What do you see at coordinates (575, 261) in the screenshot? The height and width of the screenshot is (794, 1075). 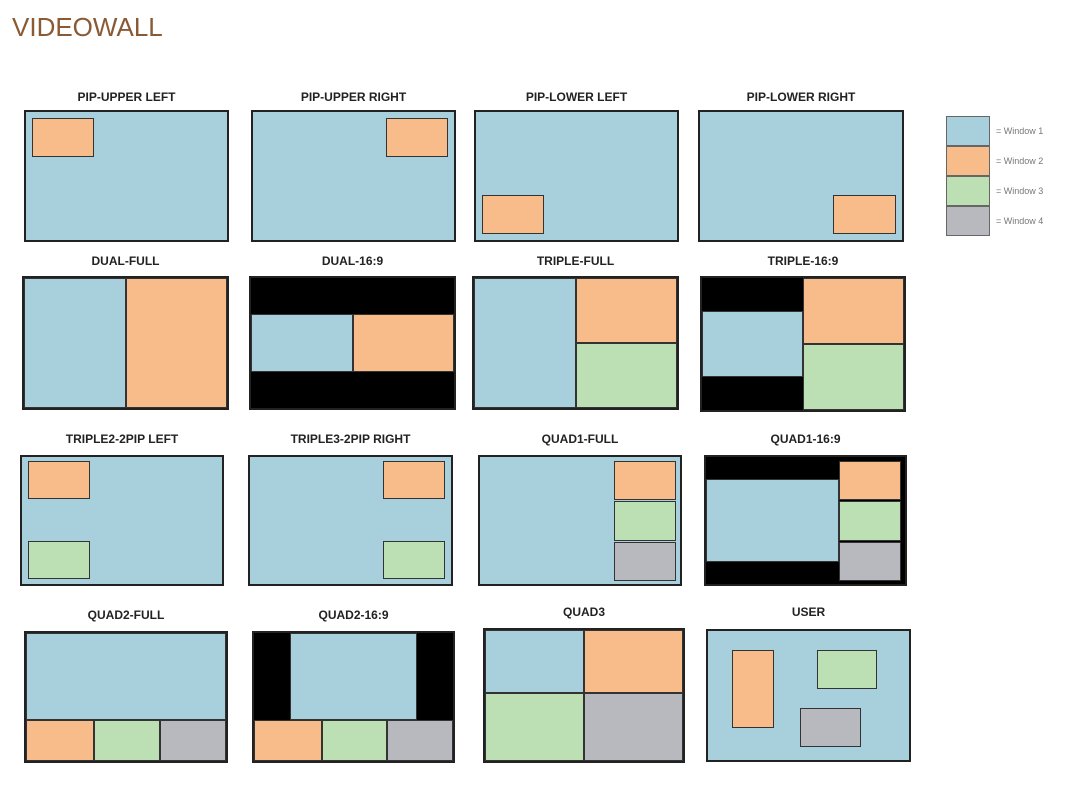 I see `layout-label-triple-full: TRIPLE-FULL` at bounding box center [575, 261].